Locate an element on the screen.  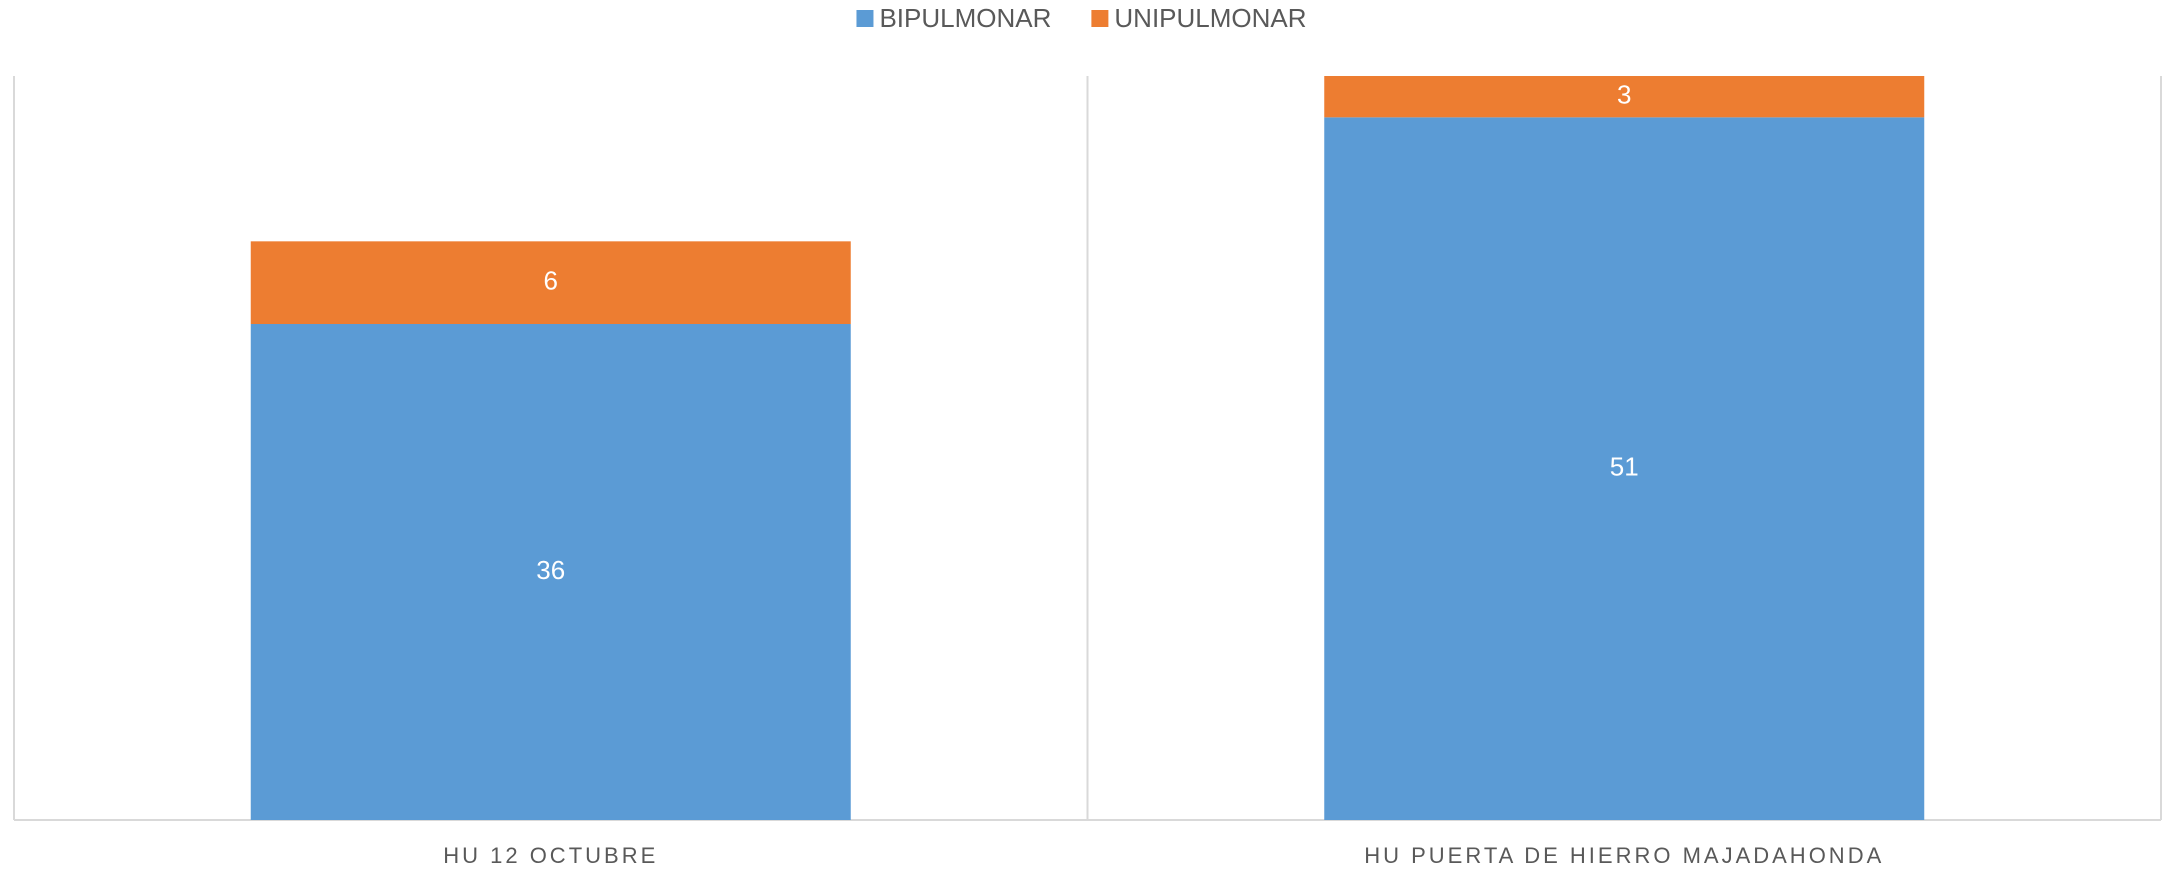
legend-item: UNIPULMONAR is located at coordinates (1199, 18).